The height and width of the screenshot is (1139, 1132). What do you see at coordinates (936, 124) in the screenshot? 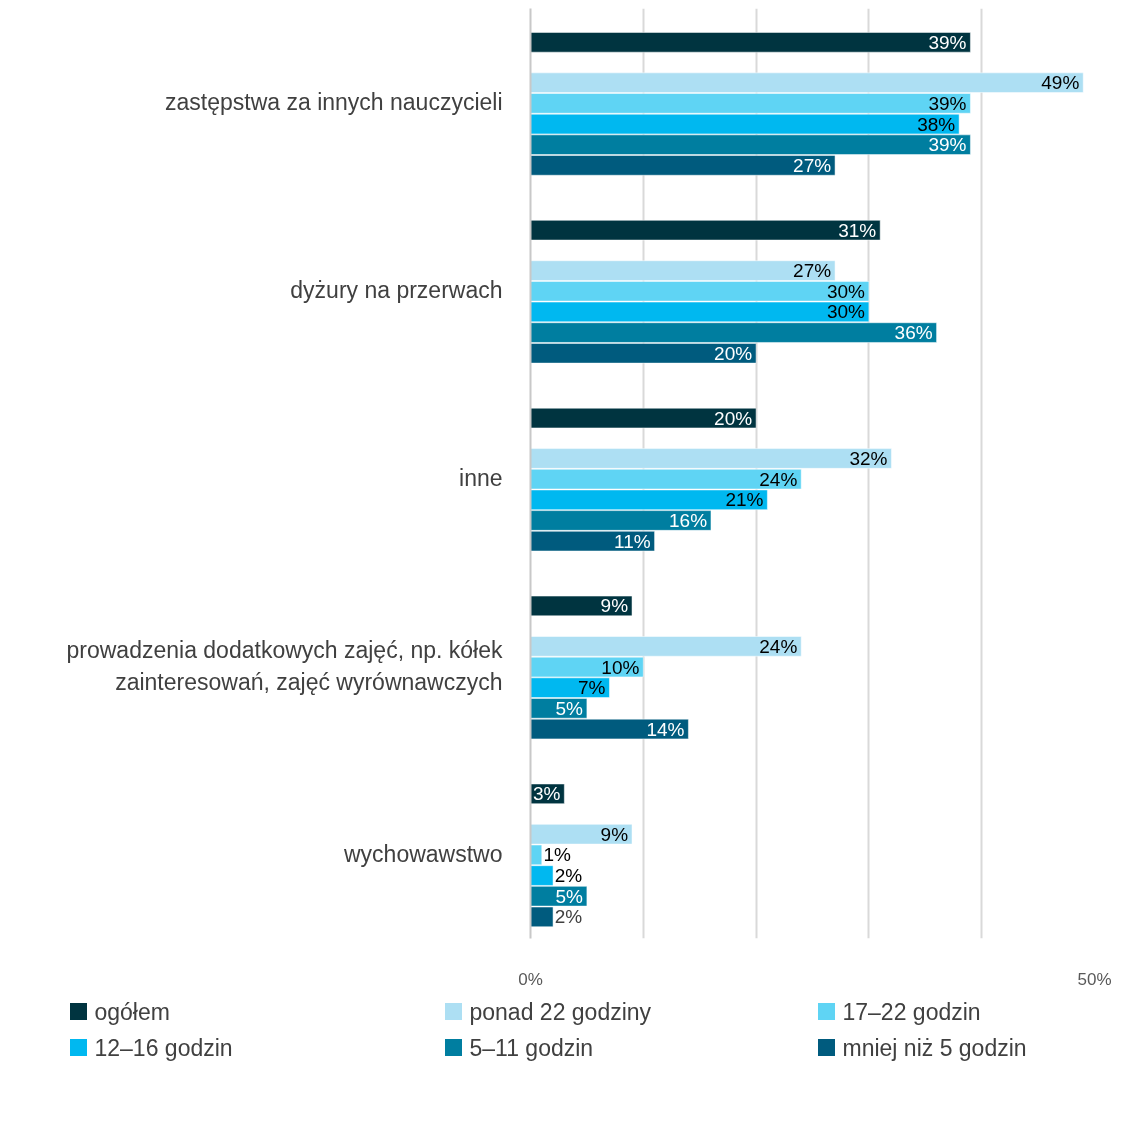
I see `data-label: 38%` at bounding box center [936, 124].